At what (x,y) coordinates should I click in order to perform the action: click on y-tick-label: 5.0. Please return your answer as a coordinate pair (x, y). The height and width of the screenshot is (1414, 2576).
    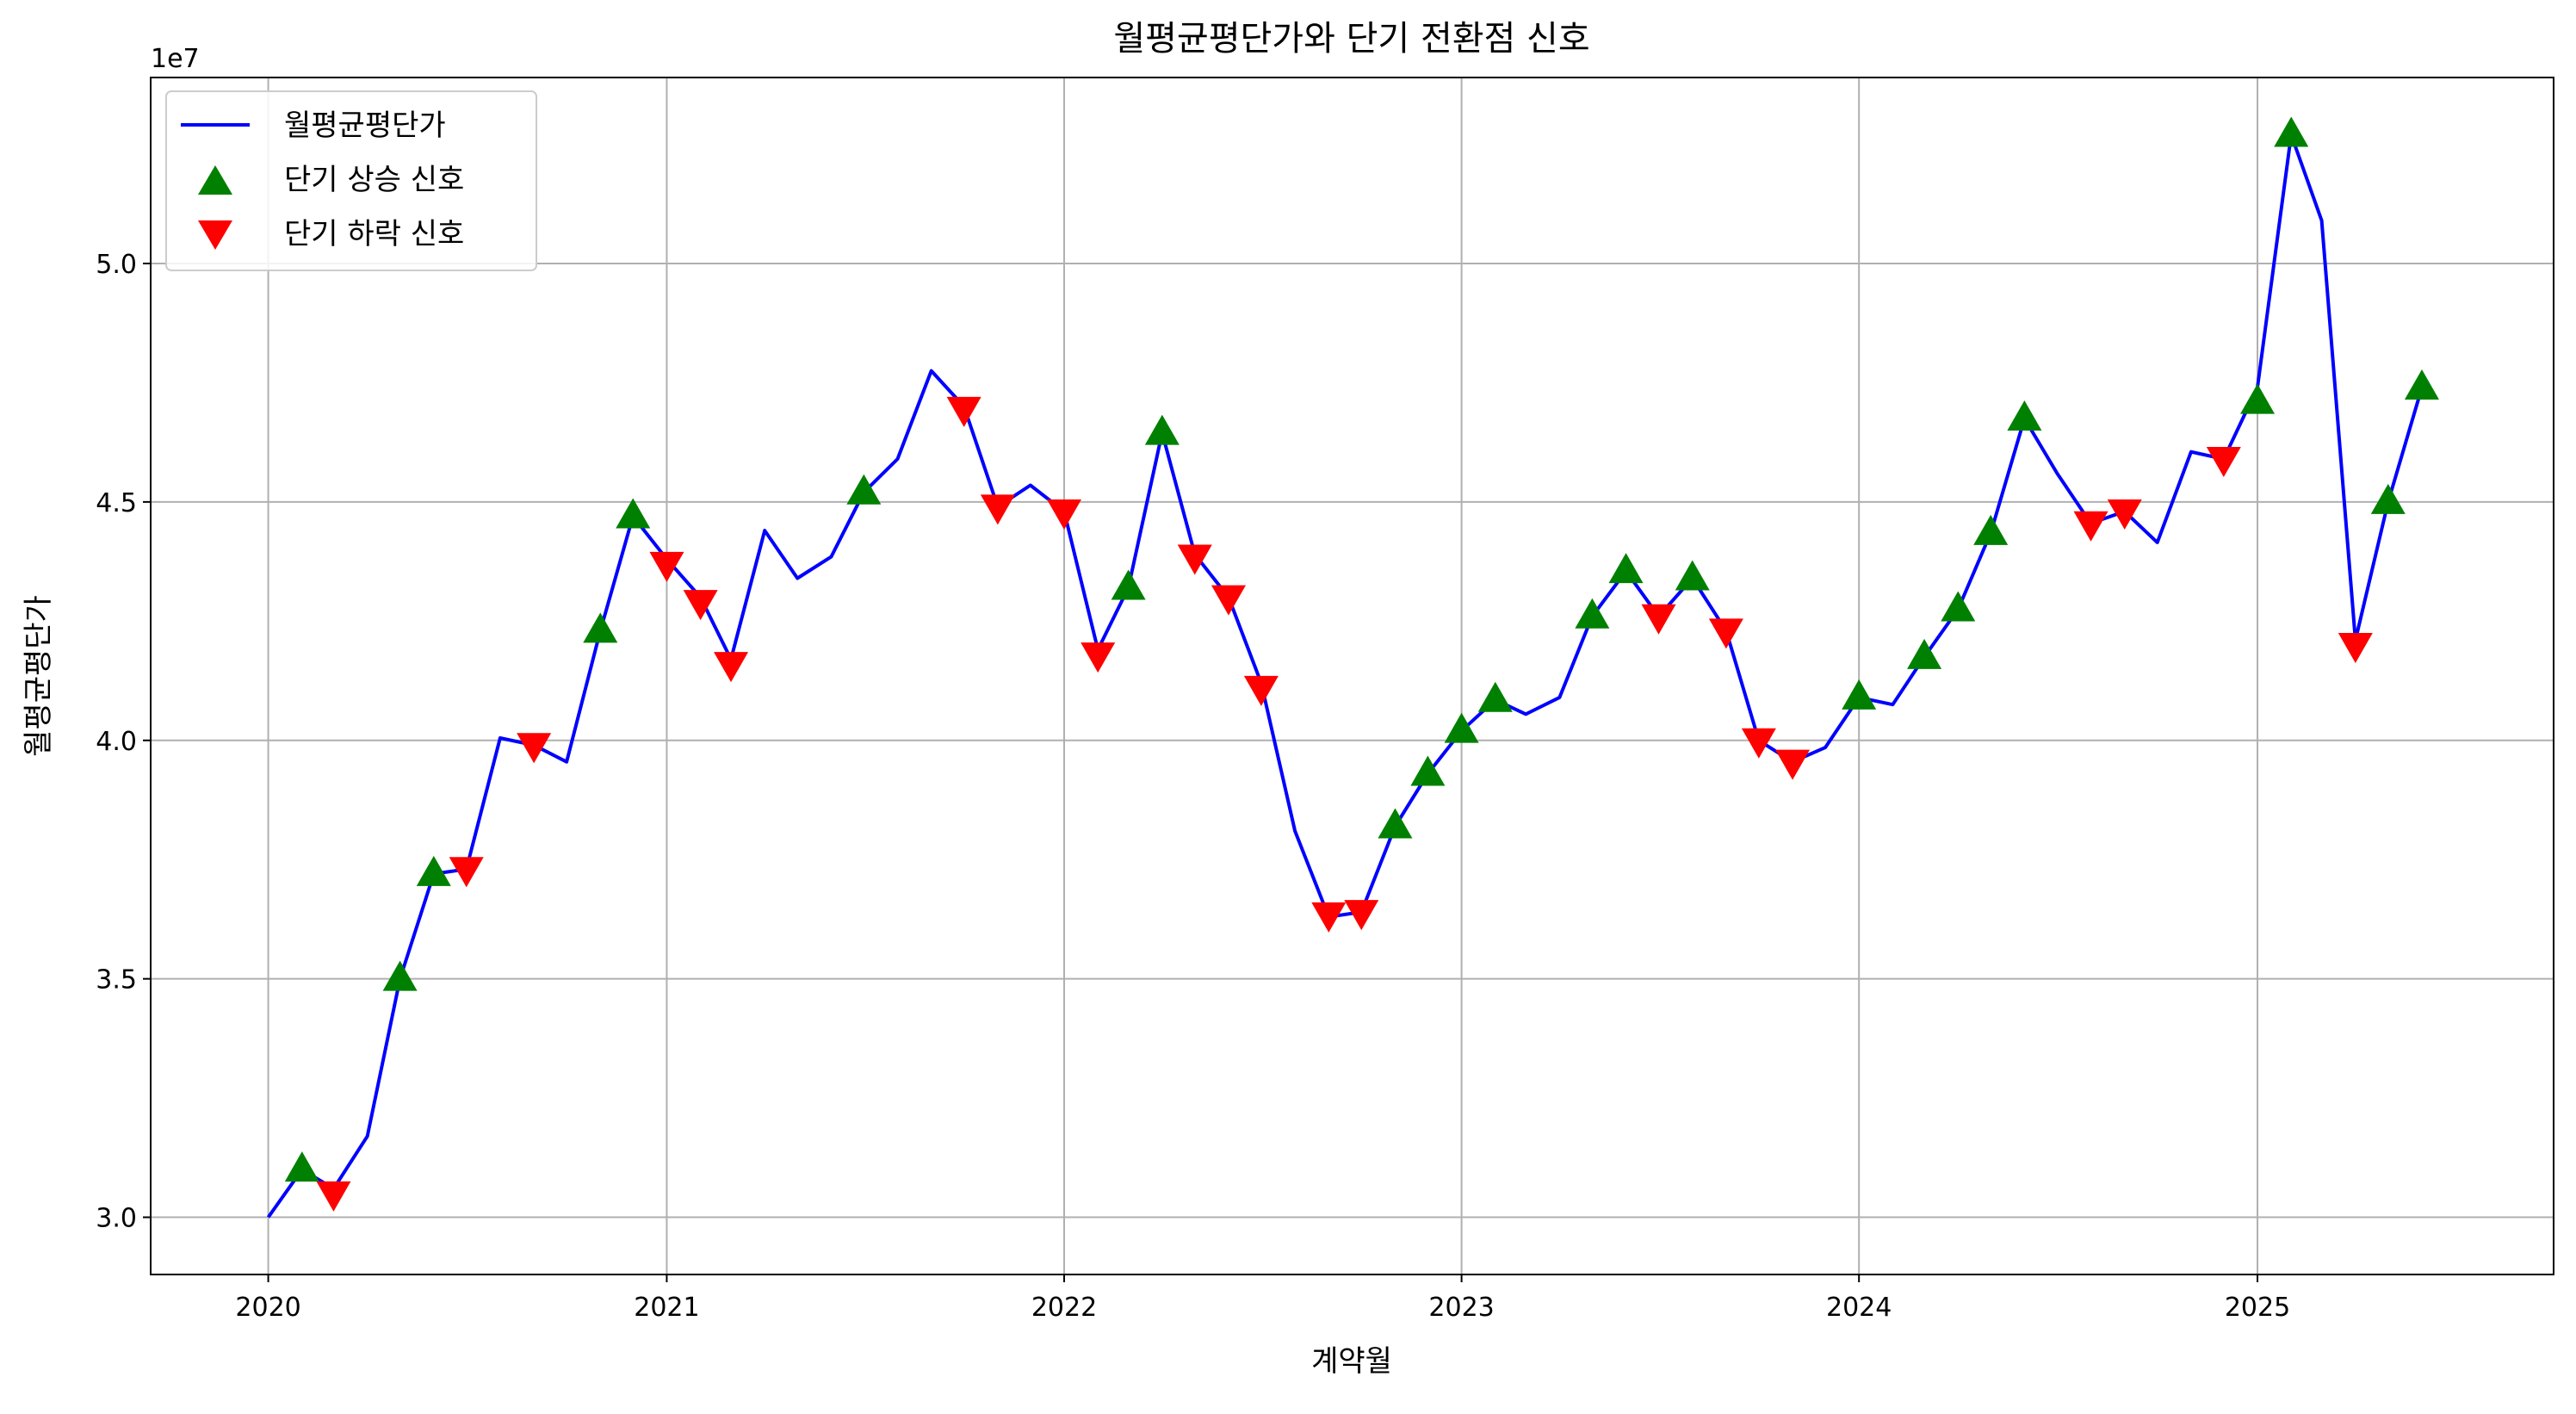
    Looking at the image, I should click on (116, 265).